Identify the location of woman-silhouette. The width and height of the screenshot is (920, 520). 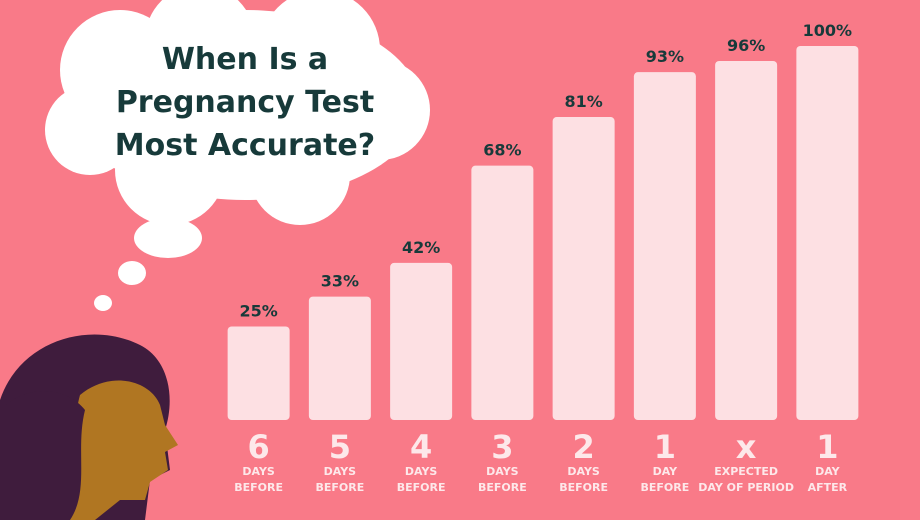
(89, 427).